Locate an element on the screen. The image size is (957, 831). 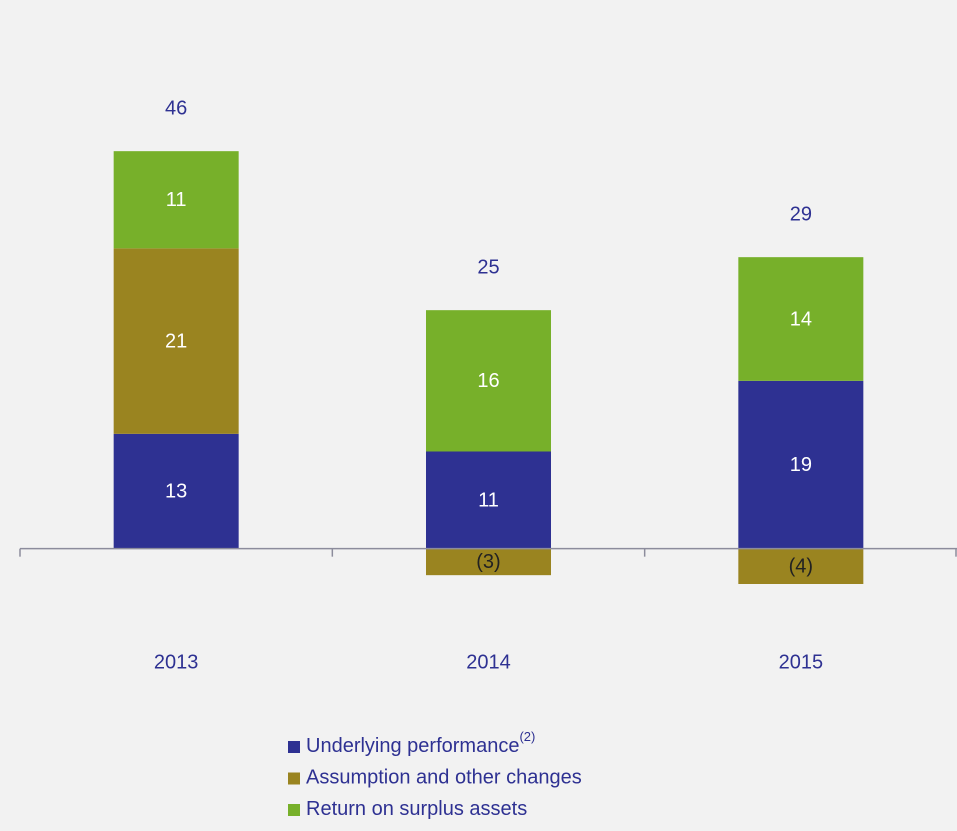
total-label: 25 is located at coordinates (488, 267).